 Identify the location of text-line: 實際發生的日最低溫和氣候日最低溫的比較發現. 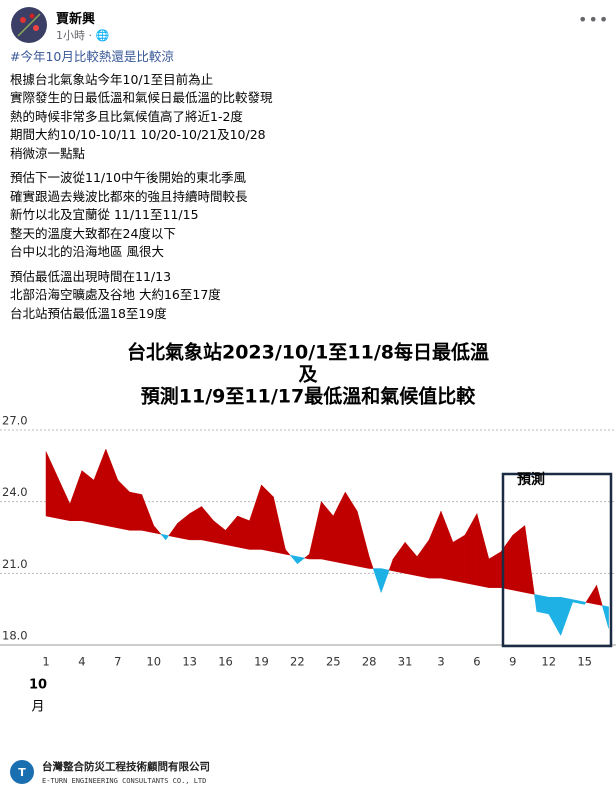
(141, 97).